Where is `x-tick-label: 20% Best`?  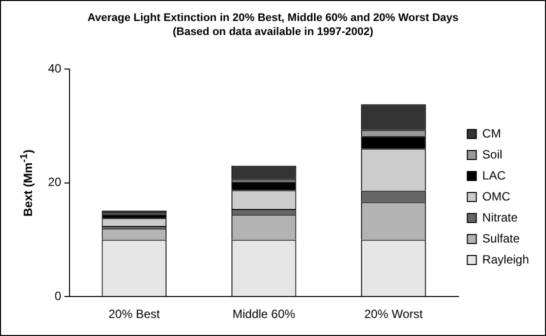
x-tick-label: 20% Best is located at coordinates (134, 314).